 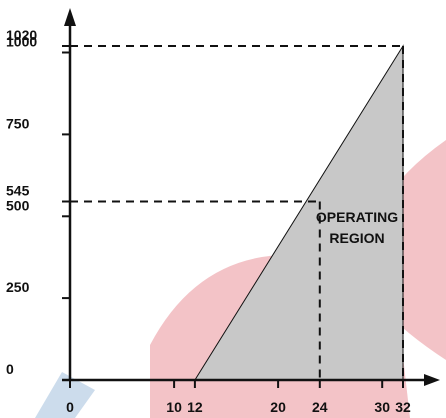 I want to click on x-tick-label: 0, so click(x=70, y=407).